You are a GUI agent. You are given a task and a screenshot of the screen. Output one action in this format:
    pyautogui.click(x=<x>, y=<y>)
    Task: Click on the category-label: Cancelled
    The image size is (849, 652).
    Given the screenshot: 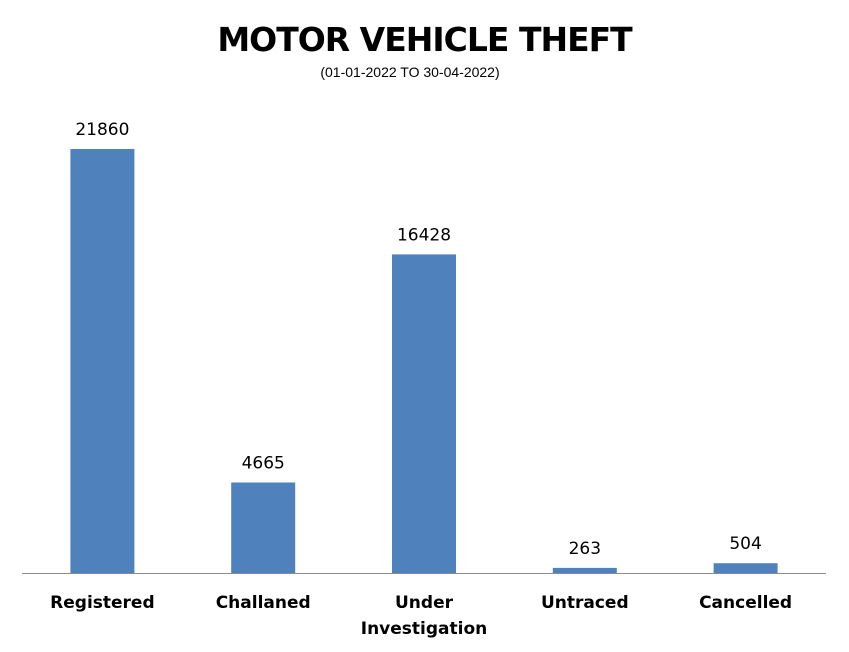 What is the action you would take?
    pyautogui.click(x=745, y=603)
    